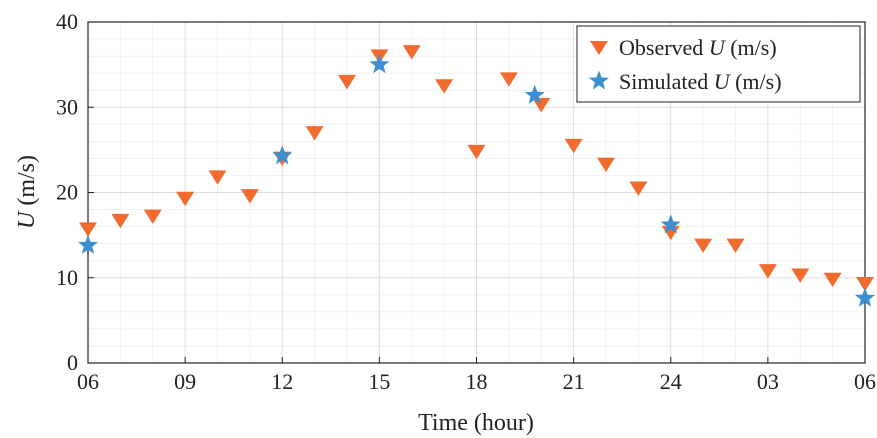 The width and height of the screenshot is (877, 438). What do you see at coordinates (379, 381) in the screenshot?
I see `x-tick-label: 15` at bounding box center [379, 381].